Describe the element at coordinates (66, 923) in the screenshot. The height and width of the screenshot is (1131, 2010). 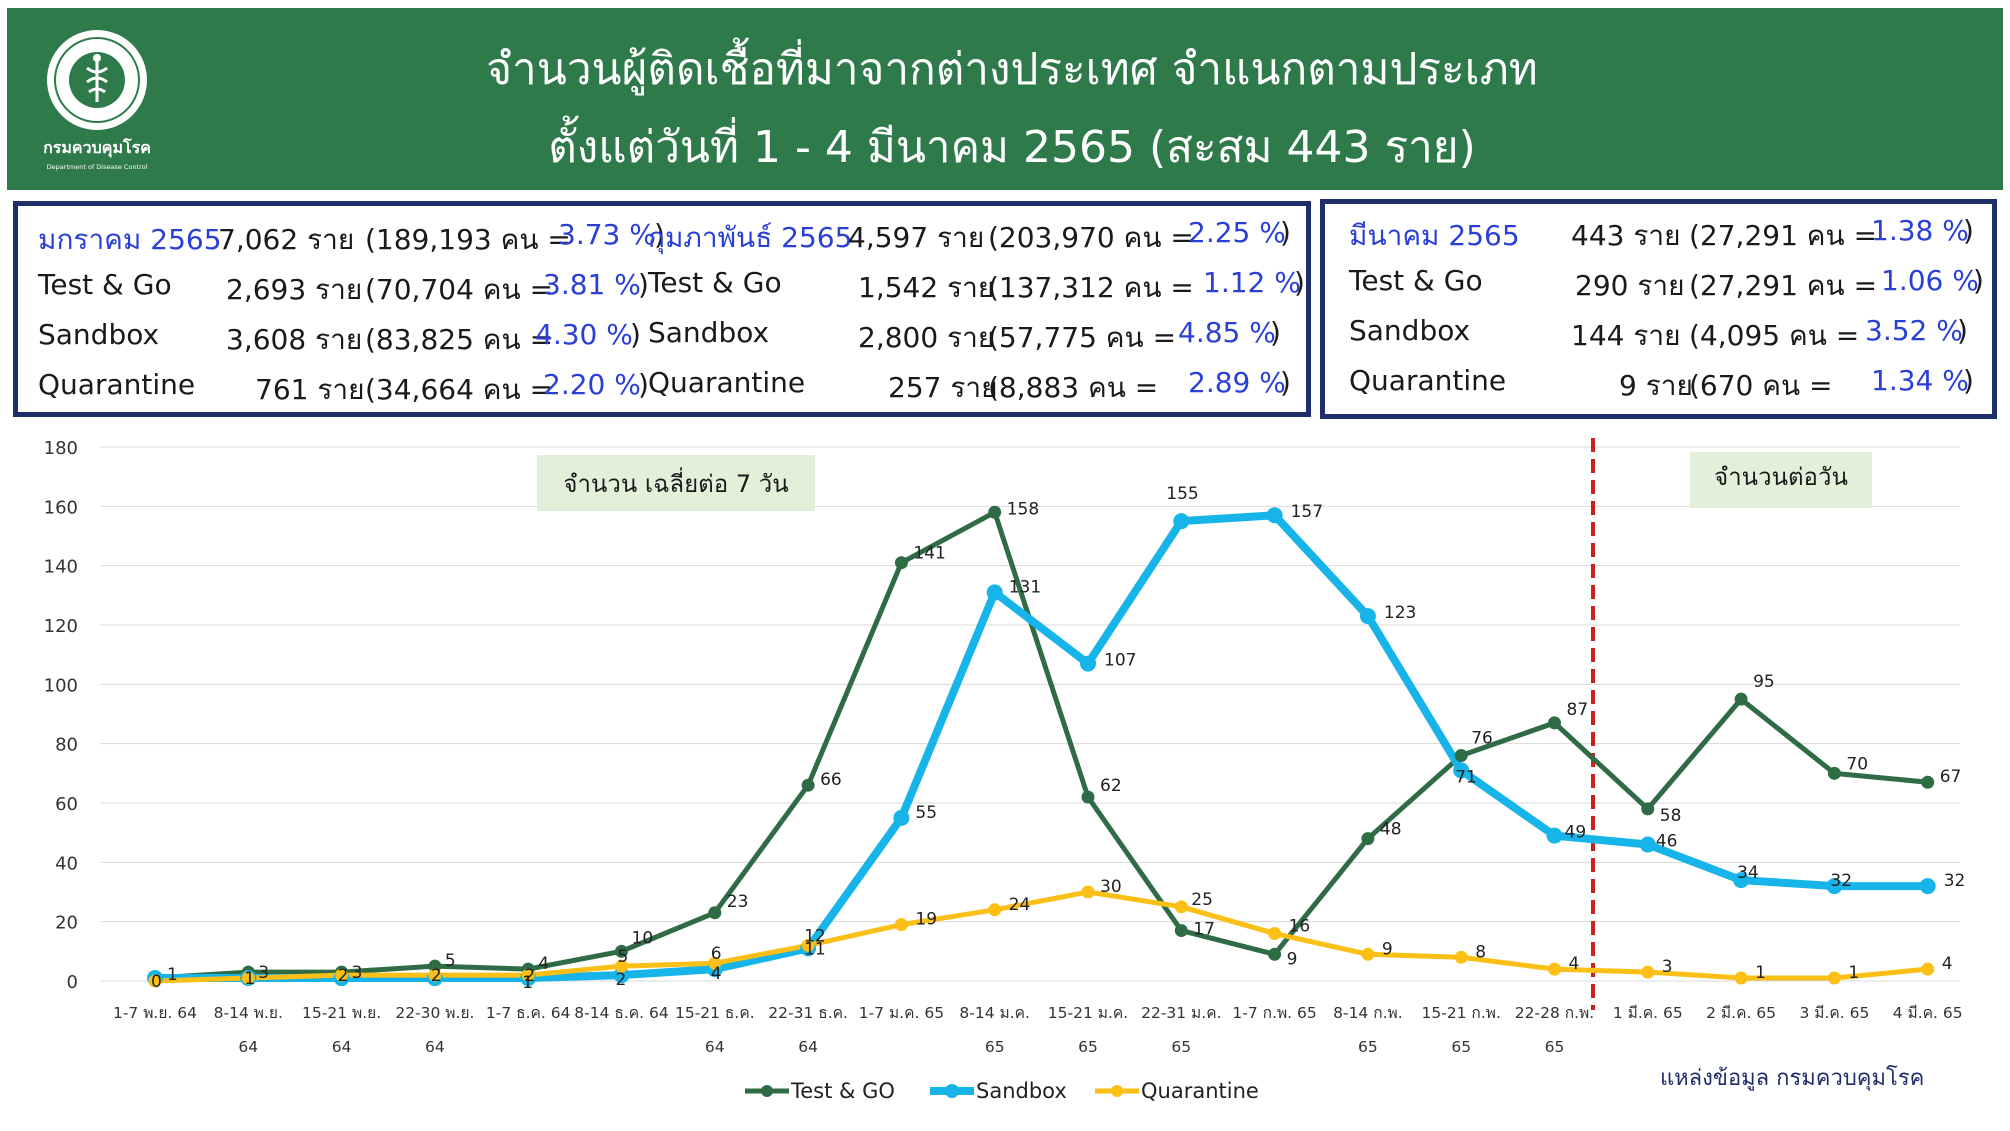
I see `y-tick-label: 20` at that location.